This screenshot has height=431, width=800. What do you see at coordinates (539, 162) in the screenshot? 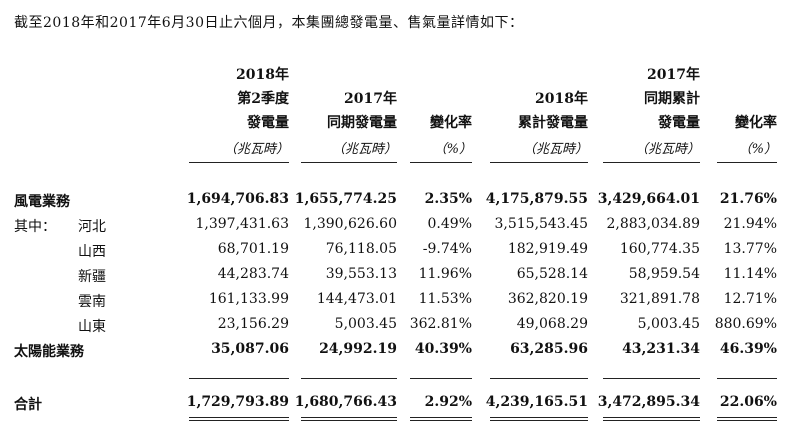
I see `header-rule-c4` at bounding box center [539, 162].